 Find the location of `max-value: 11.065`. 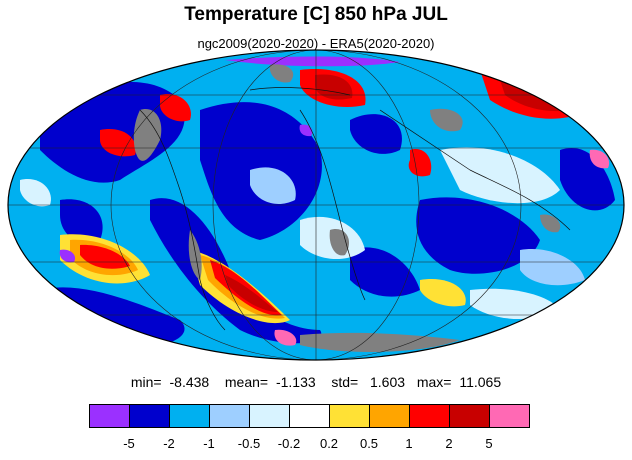

max-value: 11.065 is located at coordinates (480, 382).